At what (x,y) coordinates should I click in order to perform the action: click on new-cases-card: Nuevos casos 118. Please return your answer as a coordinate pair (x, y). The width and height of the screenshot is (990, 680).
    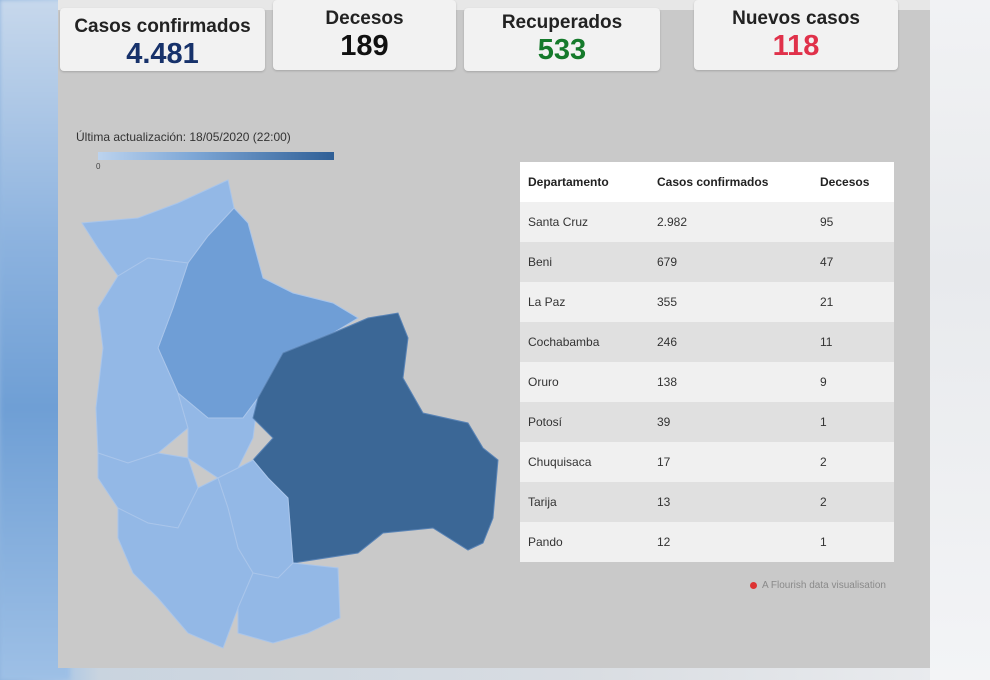
    Looking at the image, I should click on (796, 35).